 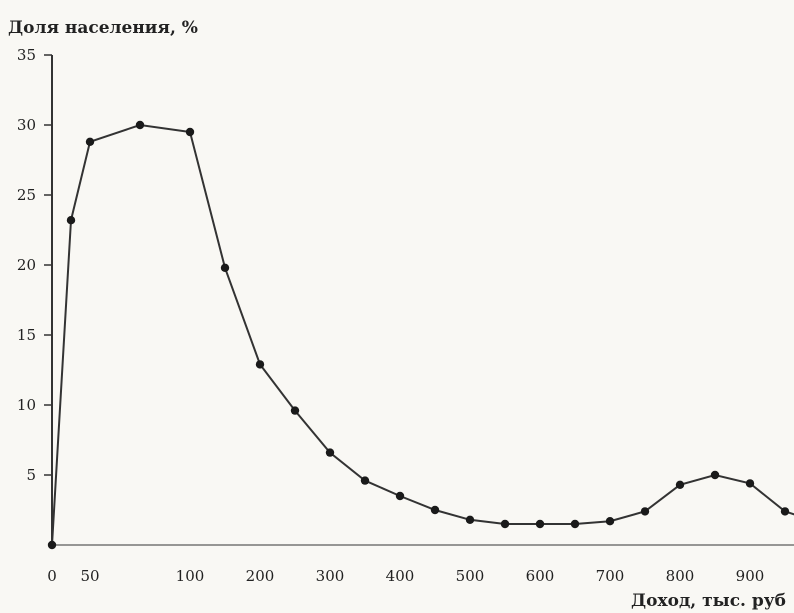 I want to click on x-axis-title: Доход, тыс. руб, so click(x=708, y=601).